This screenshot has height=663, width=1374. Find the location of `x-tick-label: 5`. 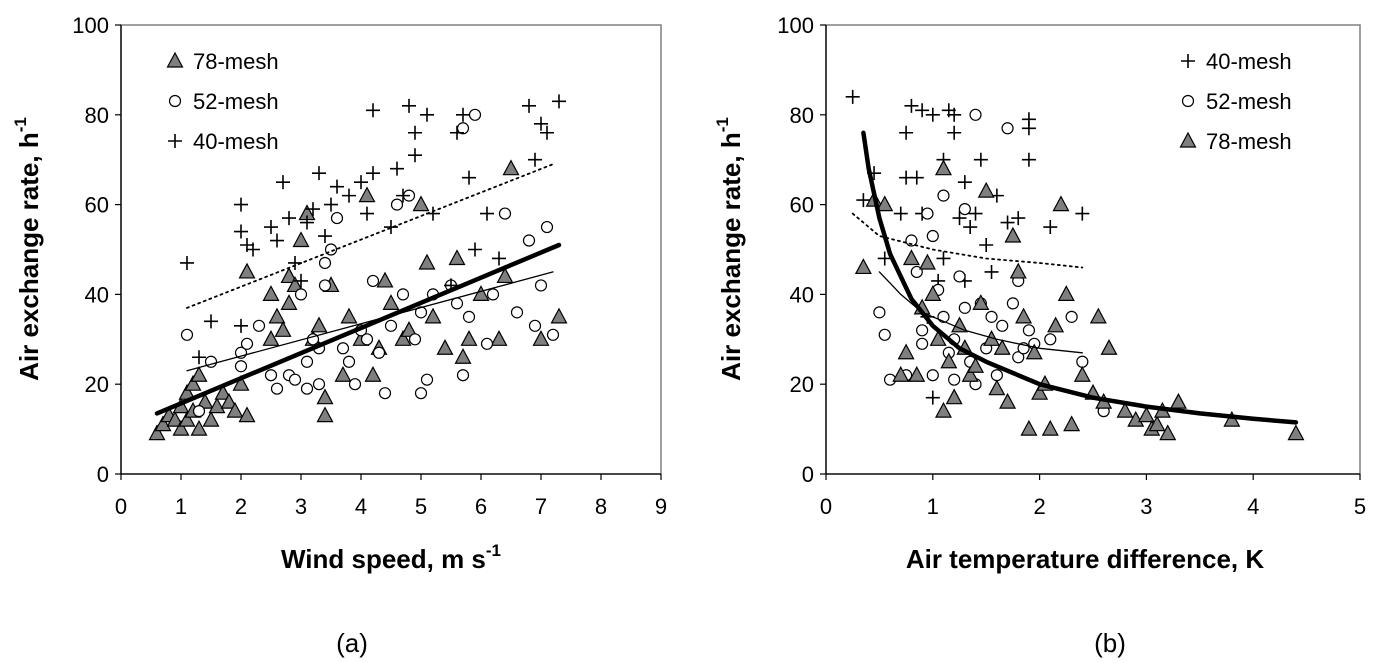

x-tick-label: 5 is located at coordinates (1360, 506).